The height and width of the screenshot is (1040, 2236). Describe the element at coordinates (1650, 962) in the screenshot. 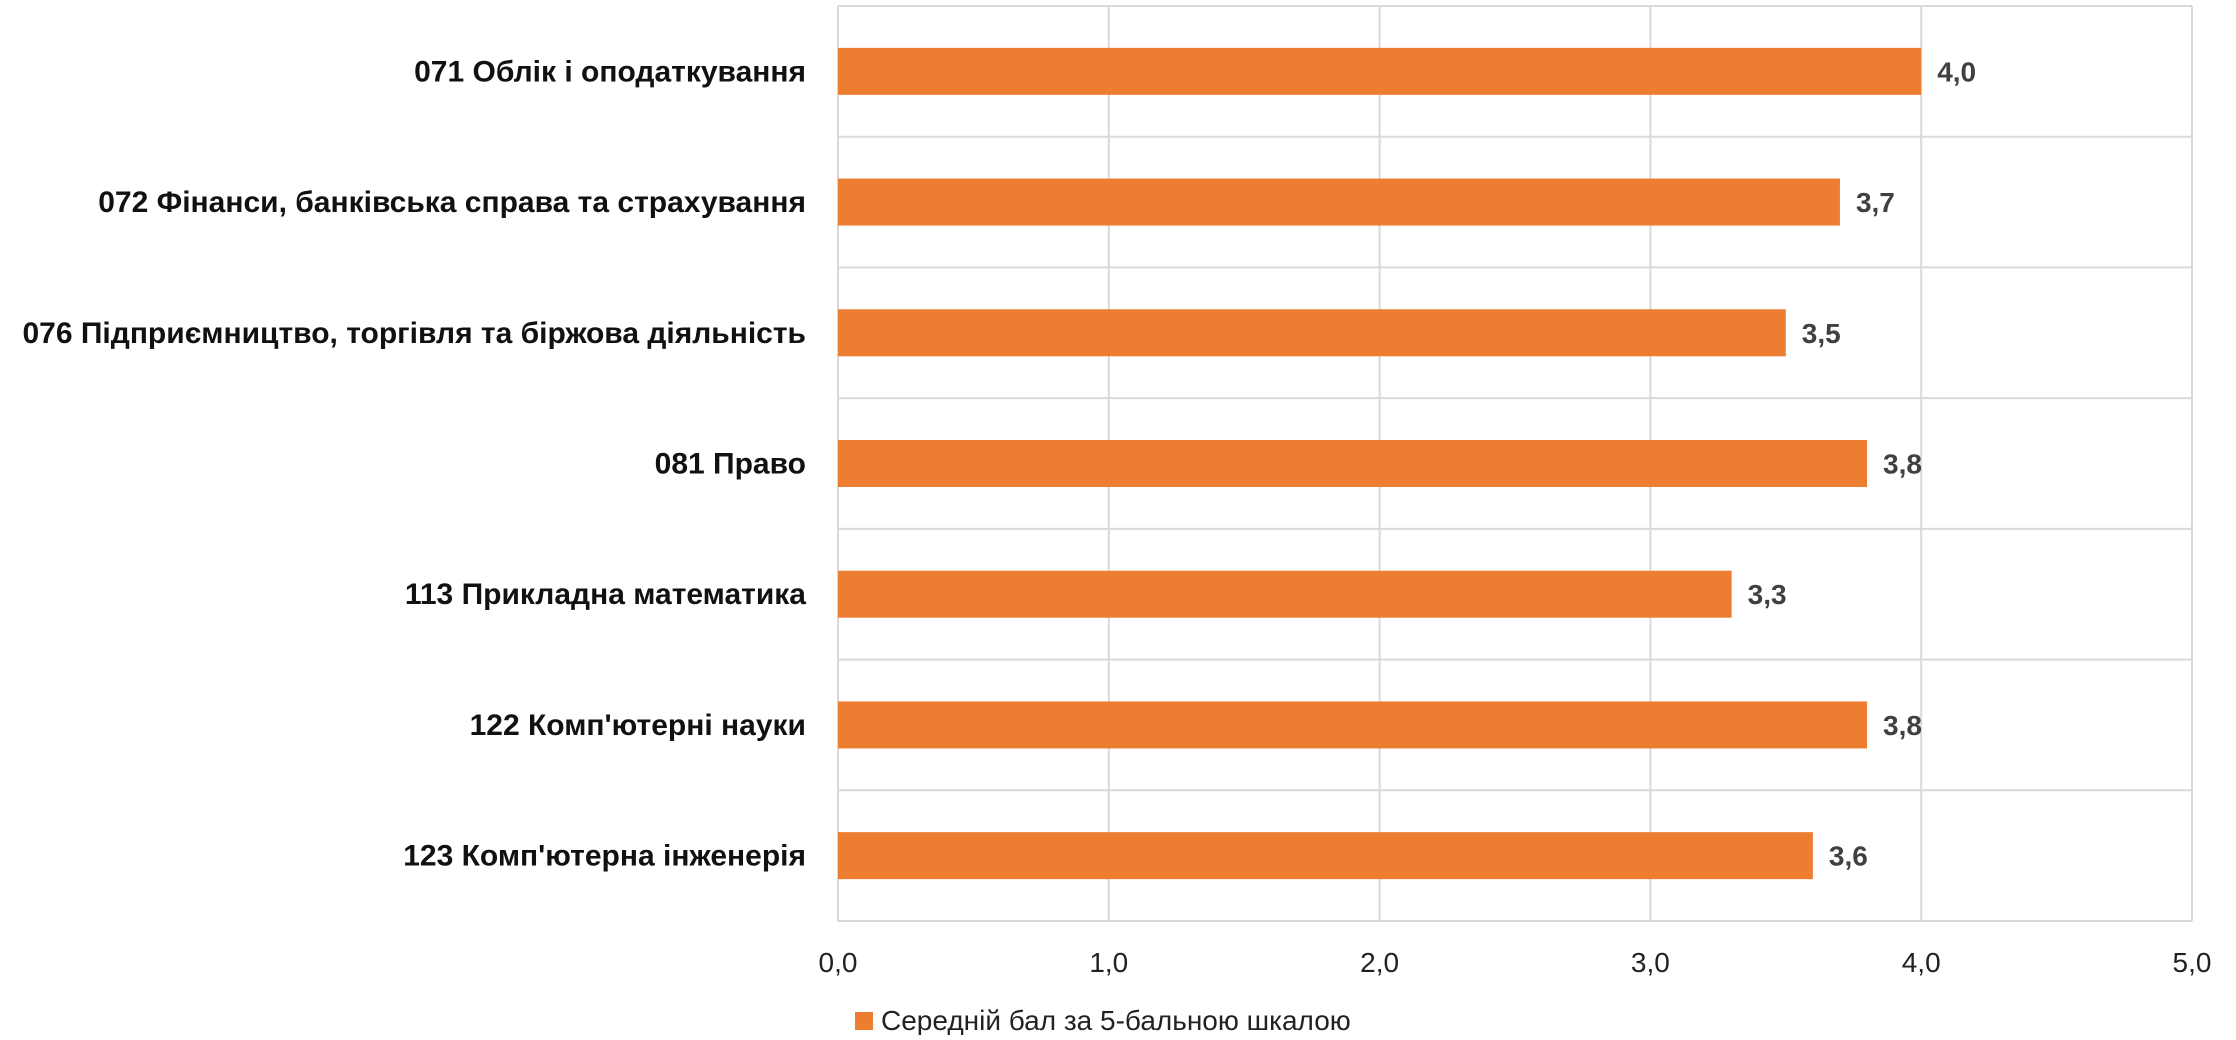

I see `x-tick-label: 3,0` at that location.